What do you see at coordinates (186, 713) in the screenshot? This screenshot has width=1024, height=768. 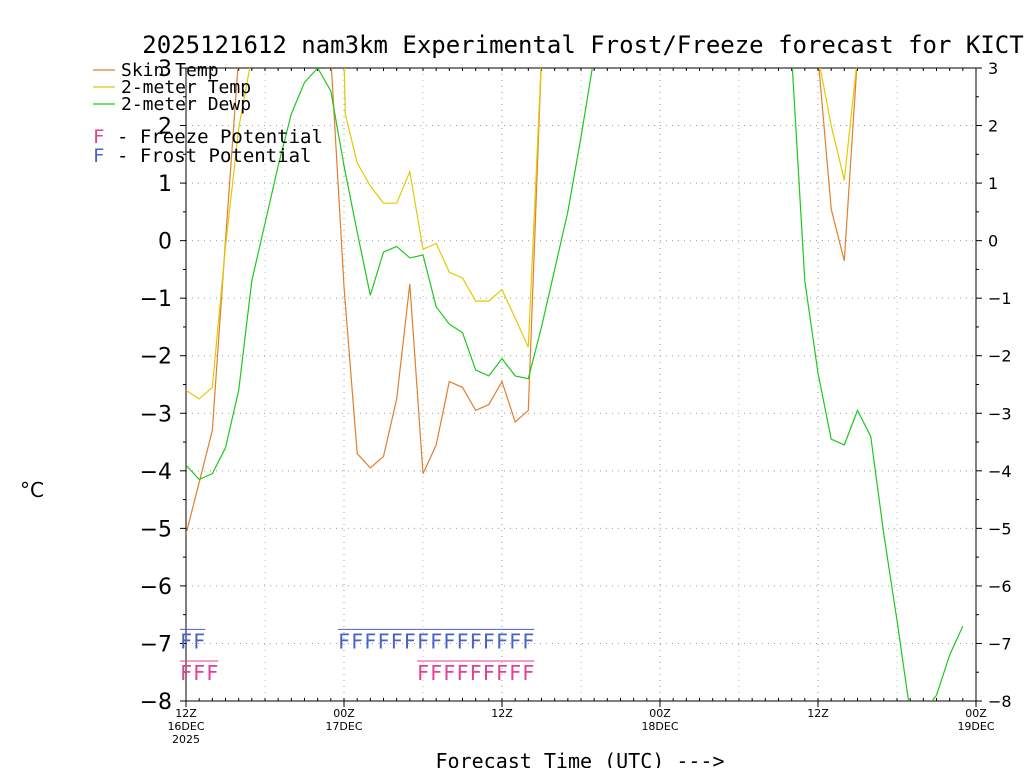 I see `x-tick-label-0-0: 12Z` at bounding box center [186, 713].